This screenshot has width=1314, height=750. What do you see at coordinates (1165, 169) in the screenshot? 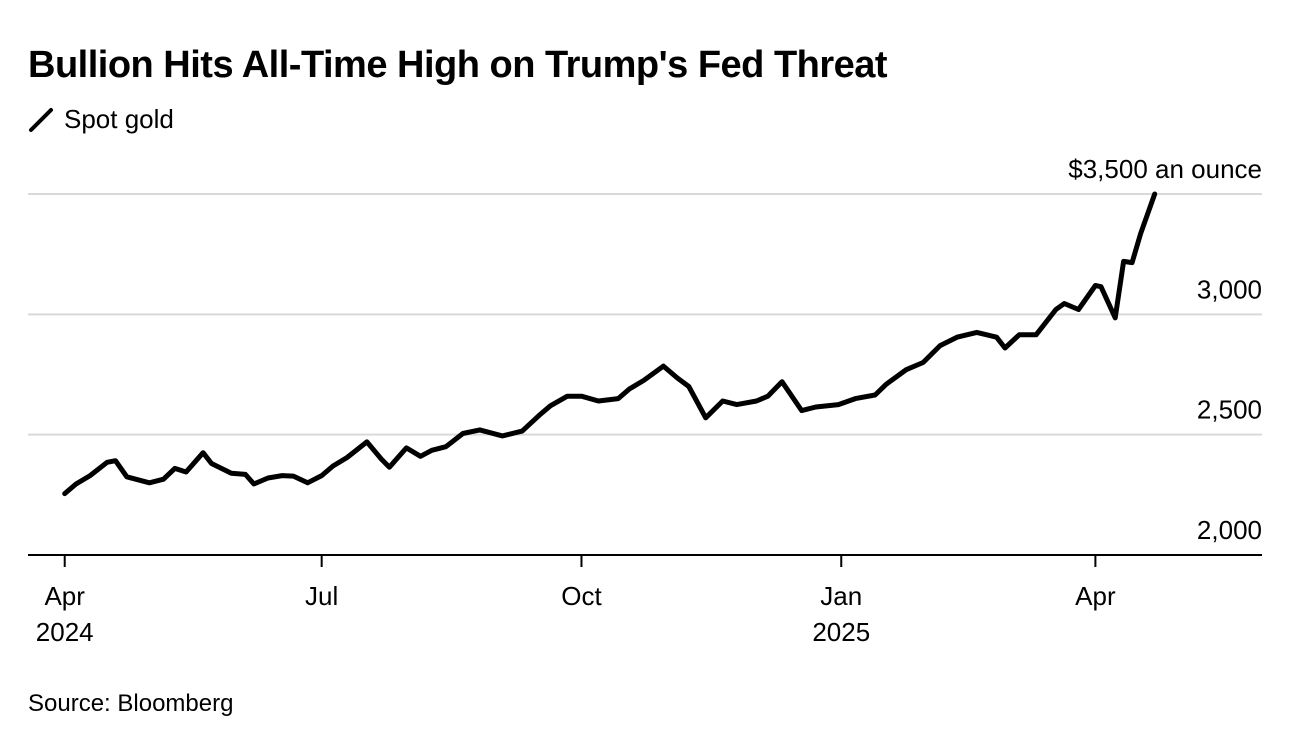
I see `y-tick-label-3500: $3,500 an ounce` at bounding box center [1165, 169].